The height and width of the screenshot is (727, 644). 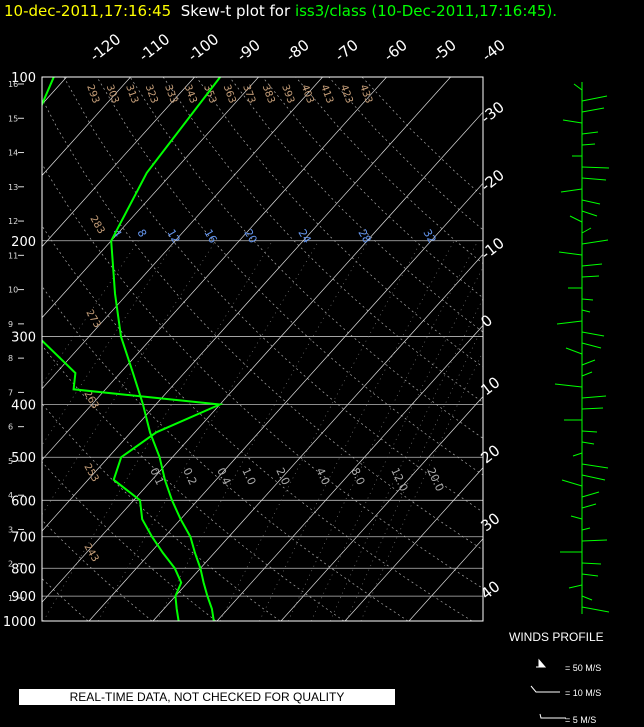 What do you see at coordinates (326, 94) in the screenshot?
I see `adiabat-label: 413` at bounding box center [326, 94].